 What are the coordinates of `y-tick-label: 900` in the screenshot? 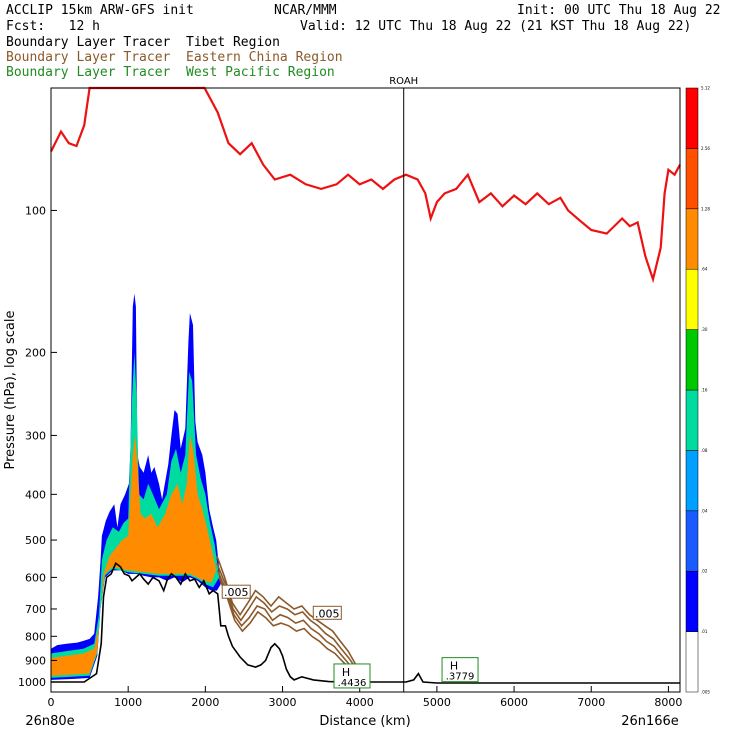 It's located at (35, 660).